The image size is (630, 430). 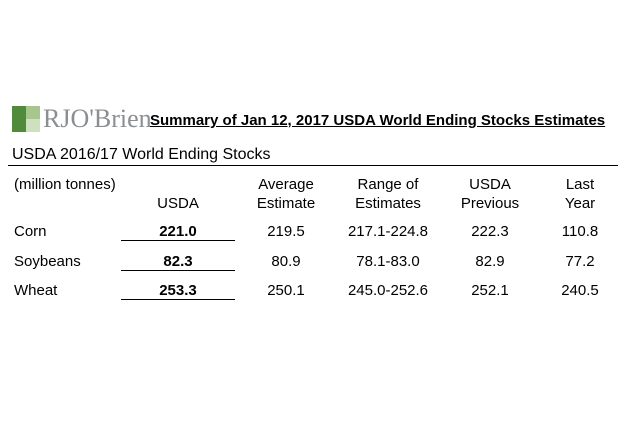 What do you see at coordinates (388, 203) in the screenshot?
I see `col-header-range-2: Estimates` at bounding box center [388, 203].